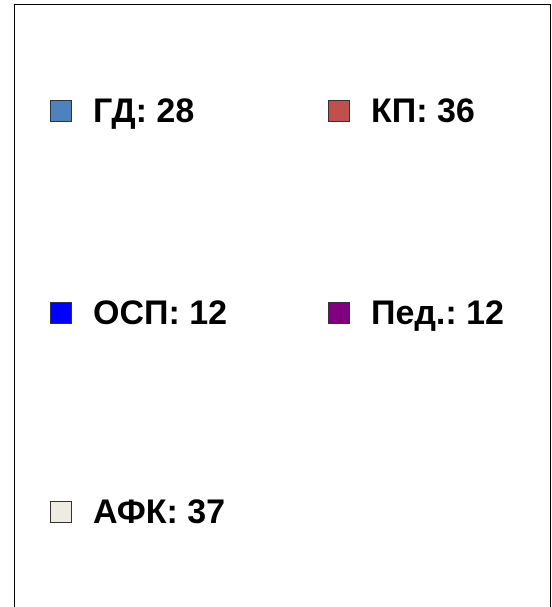 This screenshot has width=552, height=607. I want to click on legend-label: АФК: 37, so click(159, 512).